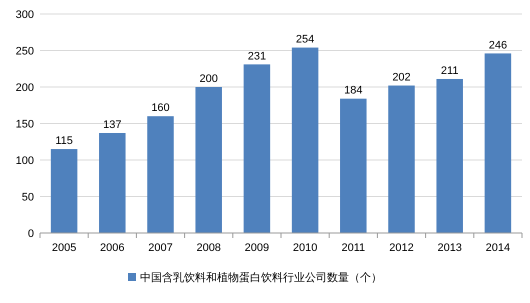  I want to click on x-tick-label: 2008, so click(208, 248).